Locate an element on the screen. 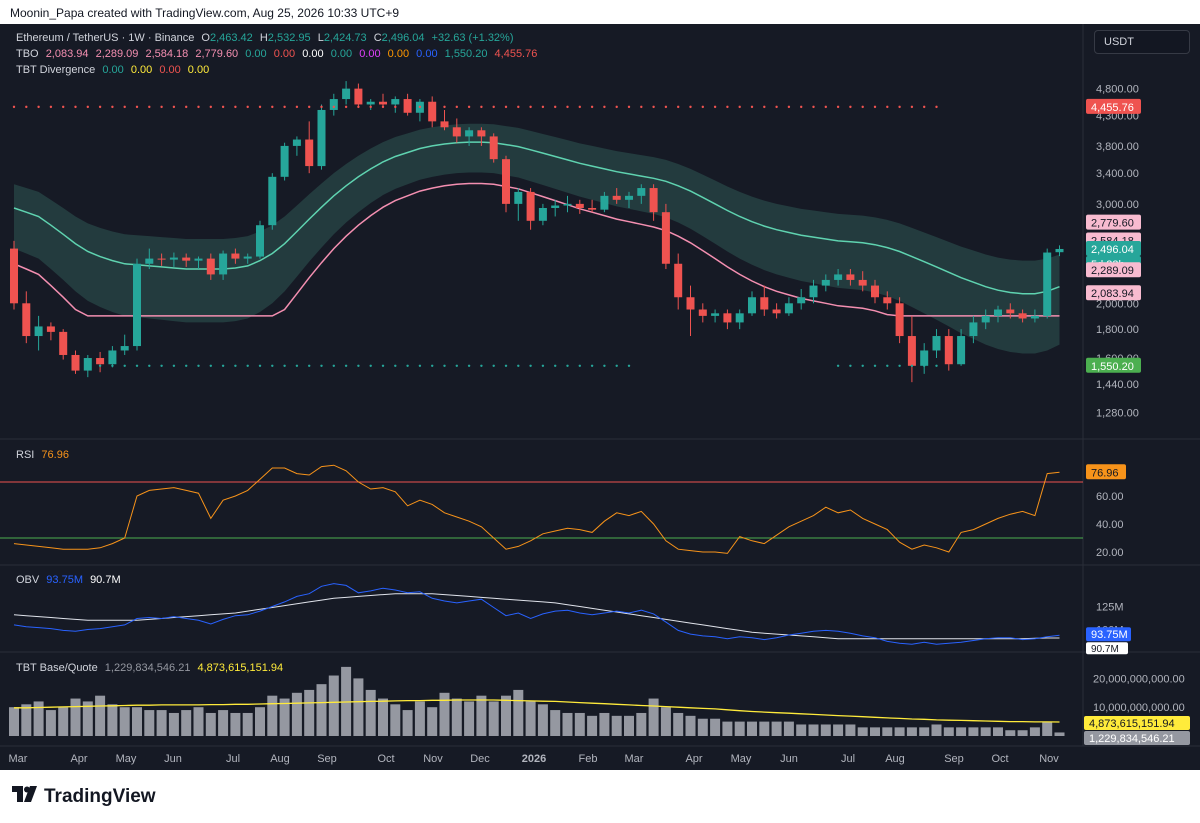  symbol-name: Ethereum / TetherUS · 1W · Binance is located at coordinates (105, 38).